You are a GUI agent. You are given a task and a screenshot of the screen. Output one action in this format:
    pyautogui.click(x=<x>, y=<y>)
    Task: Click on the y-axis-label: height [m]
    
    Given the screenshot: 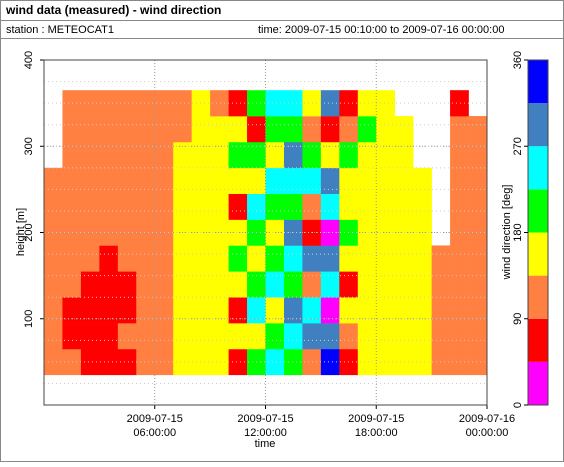 What is the action you would take?
    pyautogui.click(x=21, y=232)
    